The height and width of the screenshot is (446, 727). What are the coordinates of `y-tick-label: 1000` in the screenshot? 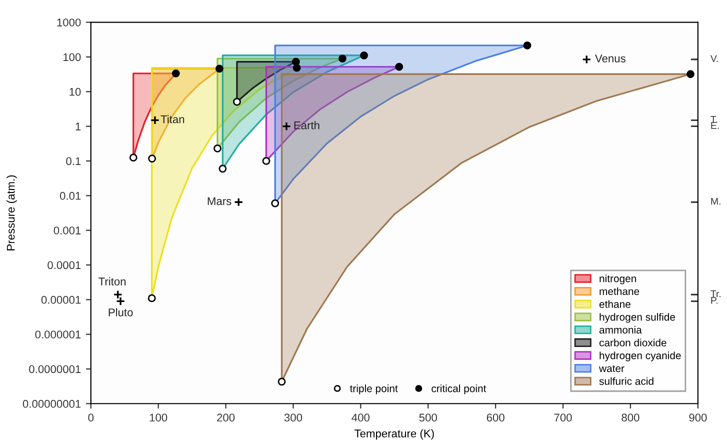 It's located at (69, 22).